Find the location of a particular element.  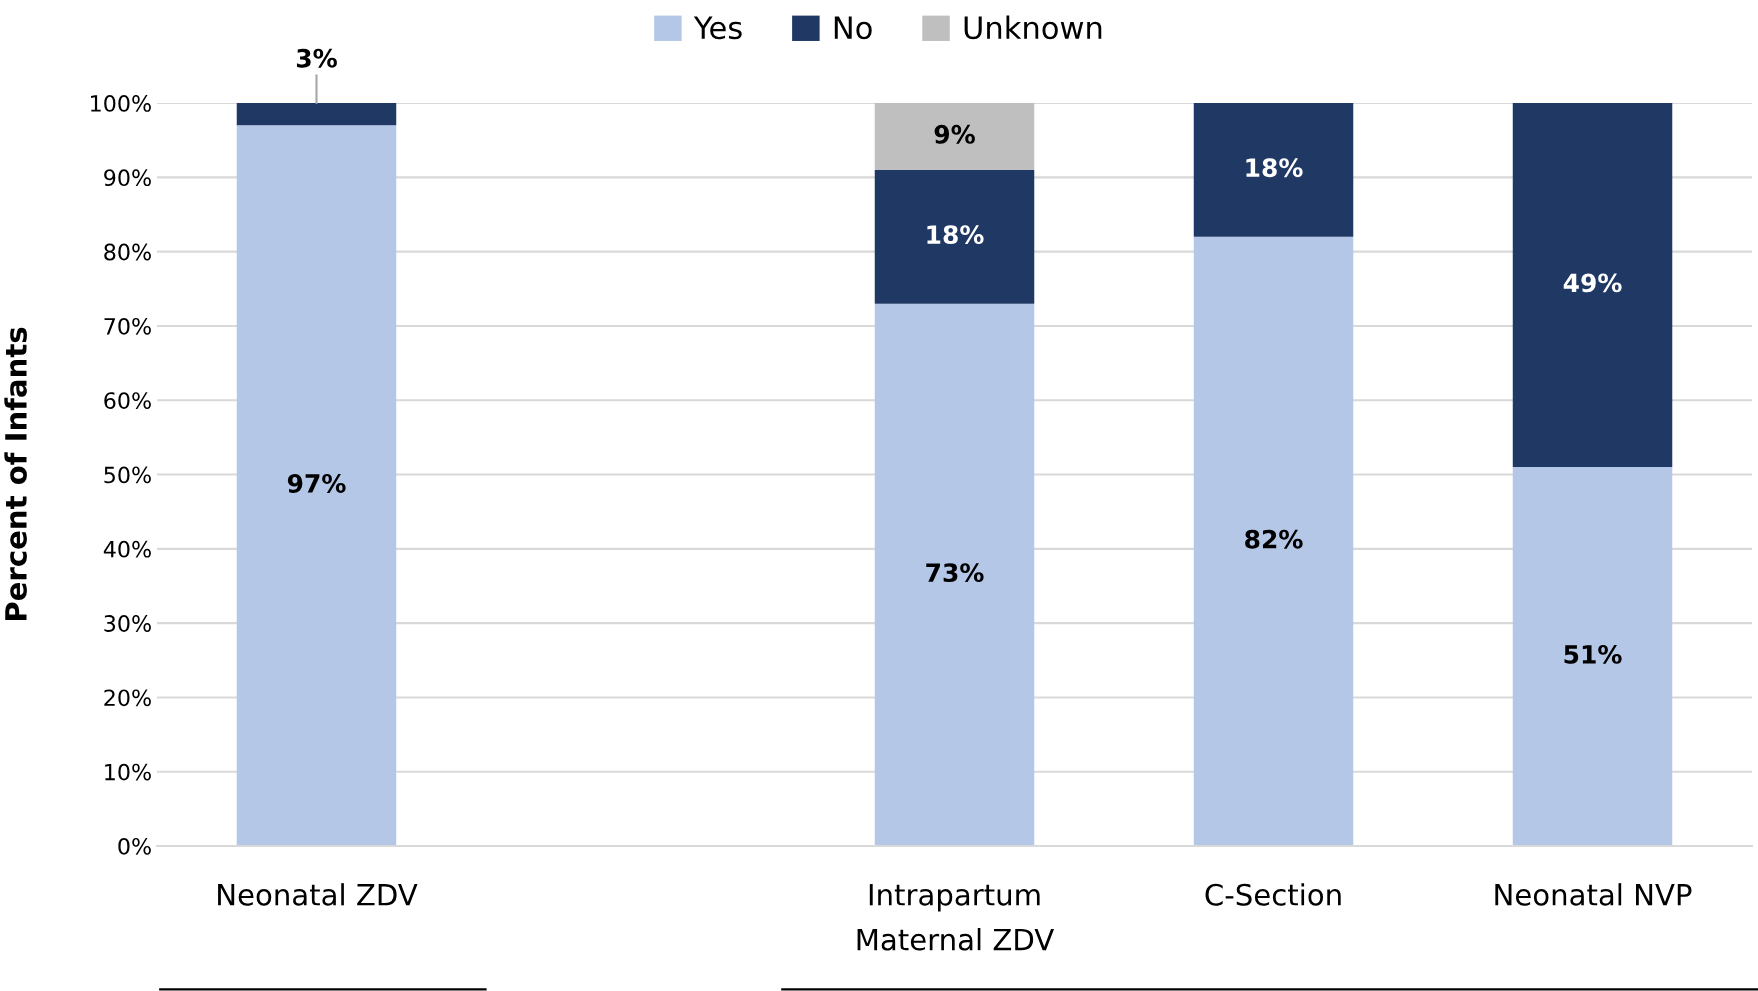

x-tick-label: Intrapartum Maternal ZDV is located at coordinates (956, 917).